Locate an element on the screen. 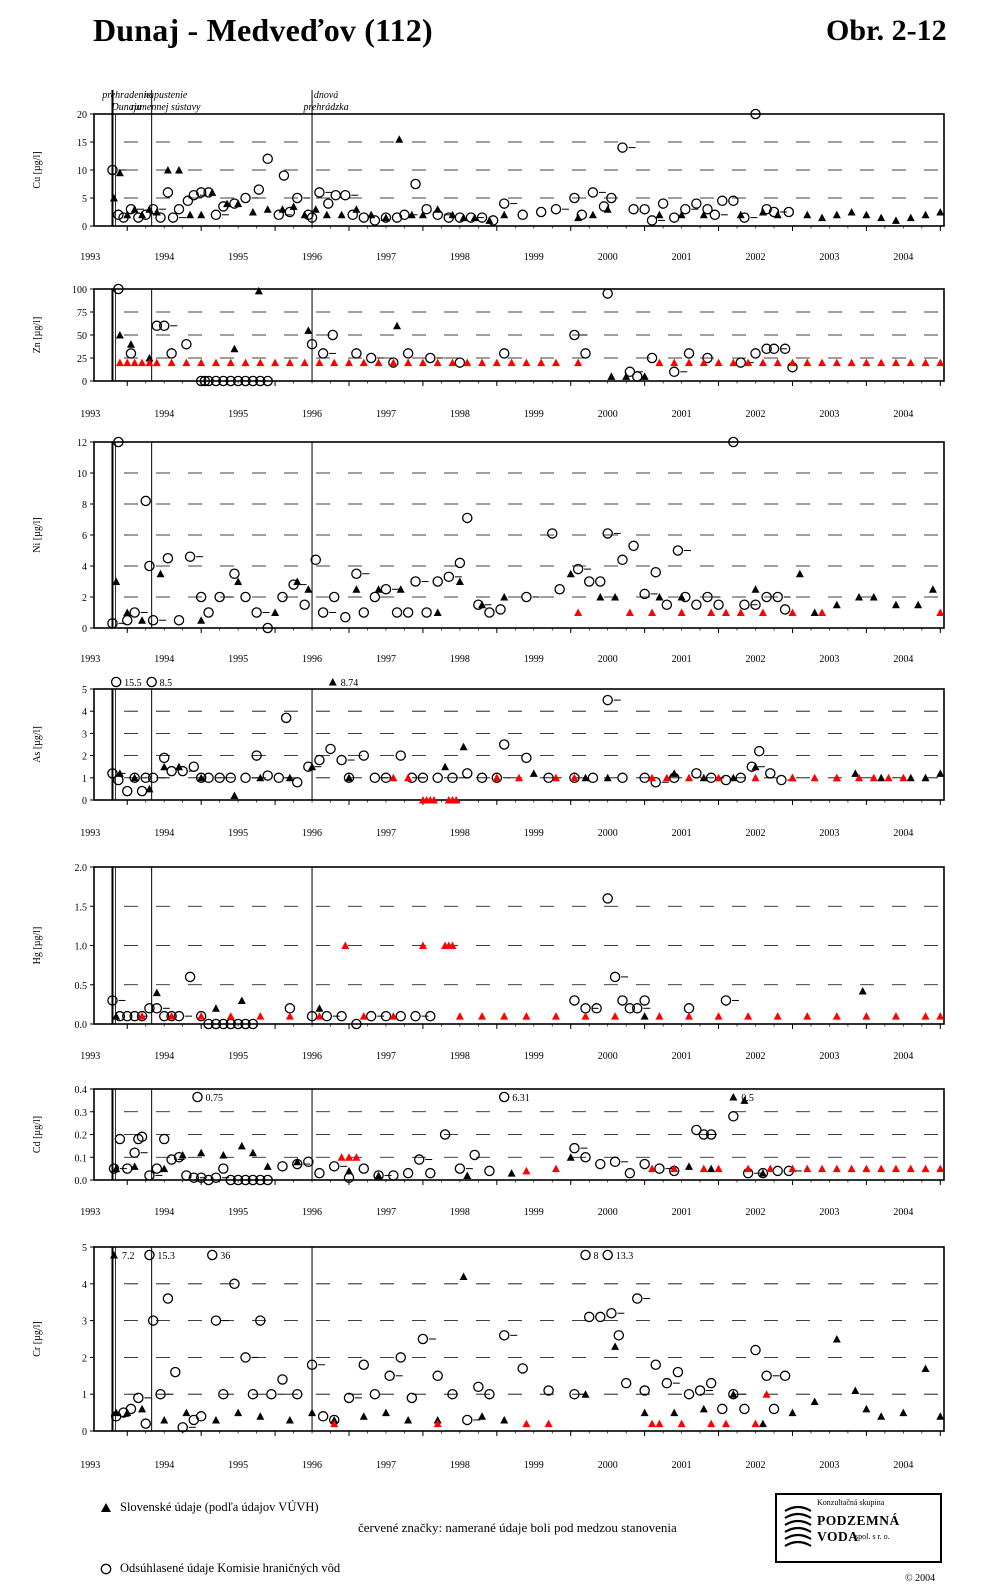  x-tick-label: 1997 is located at coordinates (386, 414).